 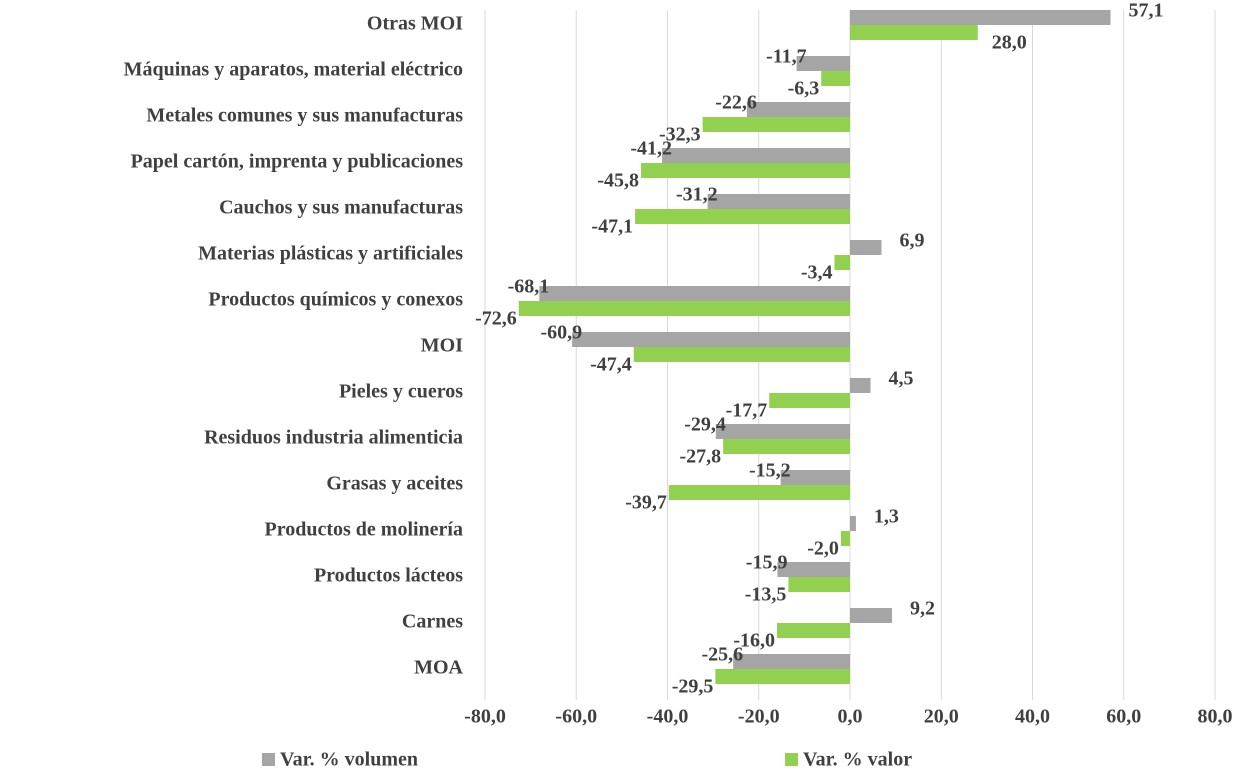 What do you see at coordinates (388, 576) in the screenshot?
I see `category-label: Productos lácteos` at bounding box center [388, 576].